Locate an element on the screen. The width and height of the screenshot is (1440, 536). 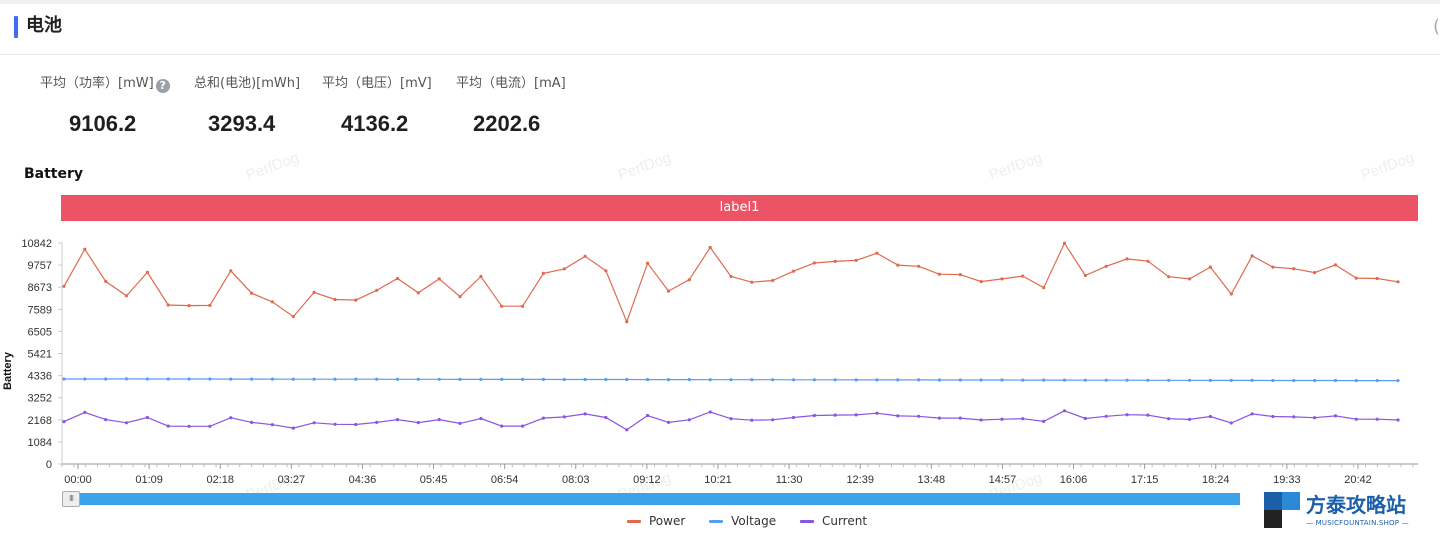
stat-total-battery: 总和(电池)[mWh] 3293.4 is located at coordinates (247, 106).